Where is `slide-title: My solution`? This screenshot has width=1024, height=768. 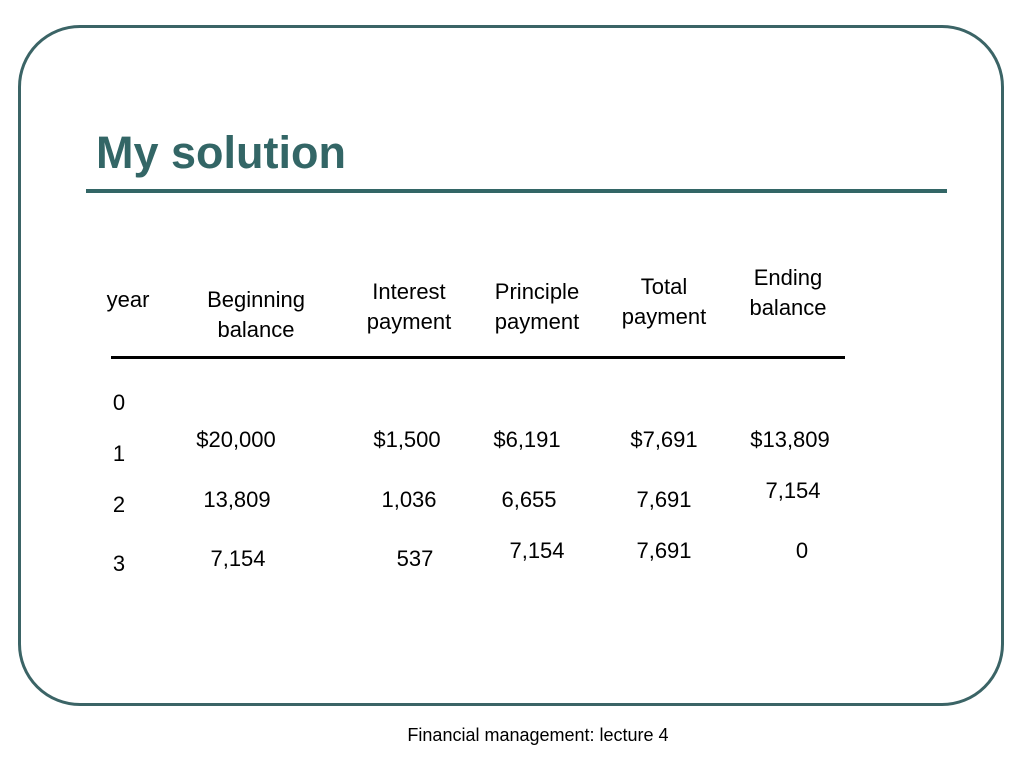 slide-title: My solution is located at coordinates (221, 152).